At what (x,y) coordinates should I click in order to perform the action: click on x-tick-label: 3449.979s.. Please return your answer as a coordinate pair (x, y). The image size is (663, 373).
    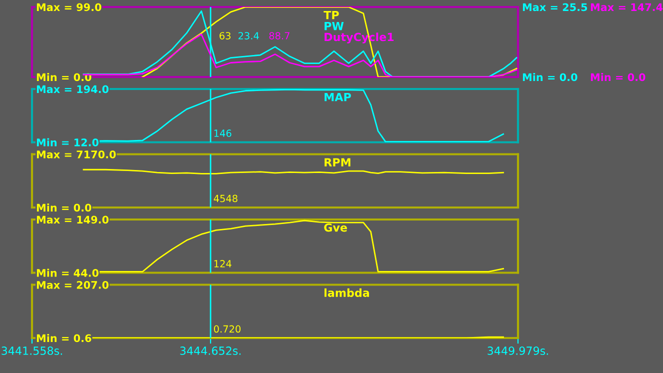
    Looking at the image, I should click on (518, 350).